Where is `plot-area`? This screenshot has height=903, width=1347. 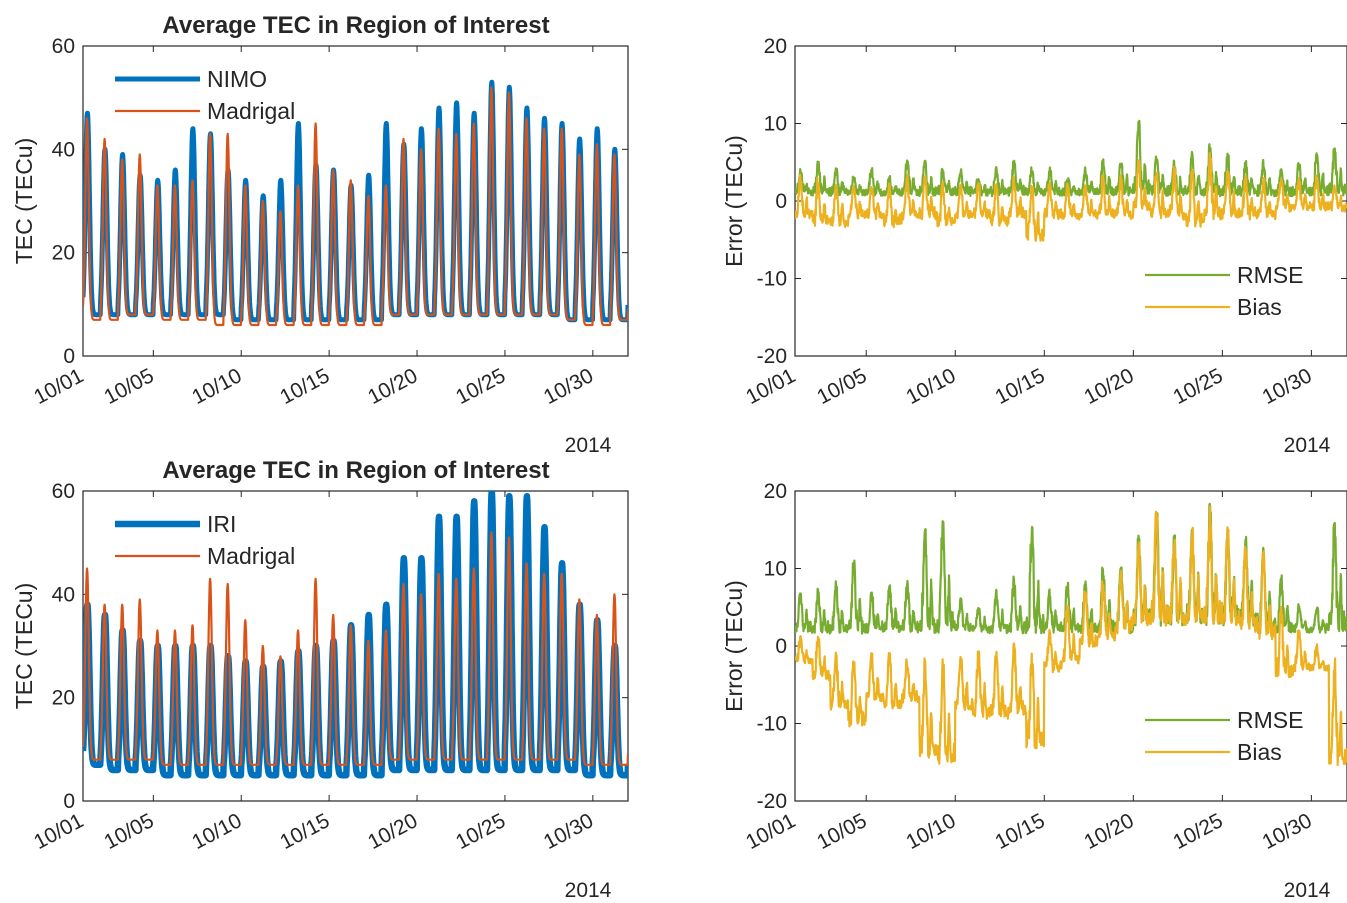 plot-area is located at coordinates (1070, 646).